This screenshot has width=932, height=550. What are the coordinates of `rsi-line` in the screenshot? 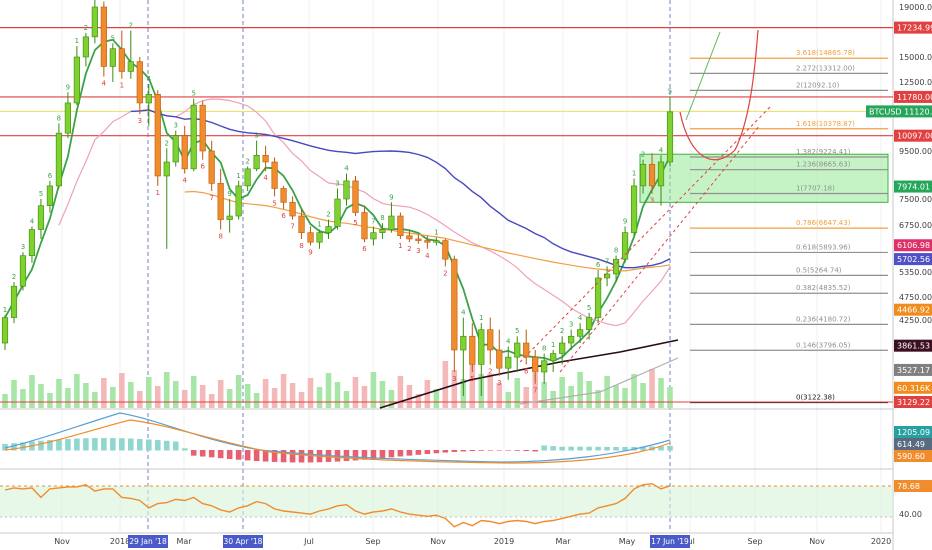 It's located at (337, 505).